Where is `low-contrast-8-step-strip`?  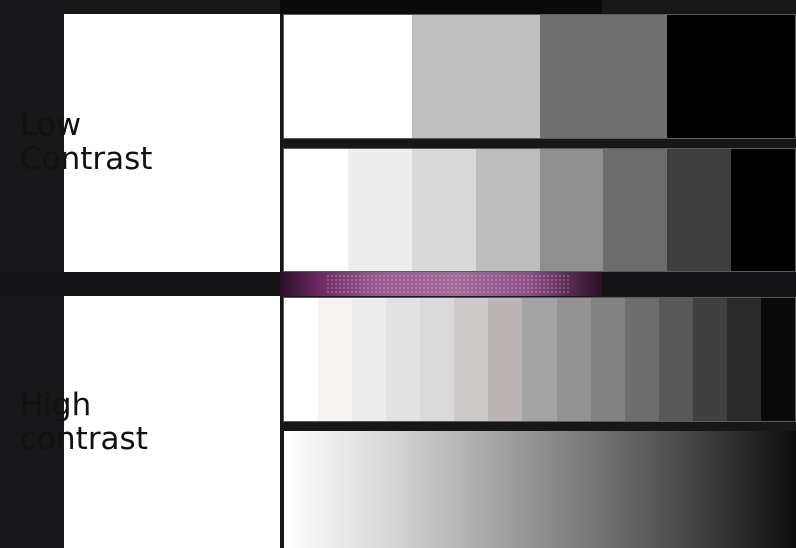 low-contrast-8-step-strip is located at coordinates (539, 210).